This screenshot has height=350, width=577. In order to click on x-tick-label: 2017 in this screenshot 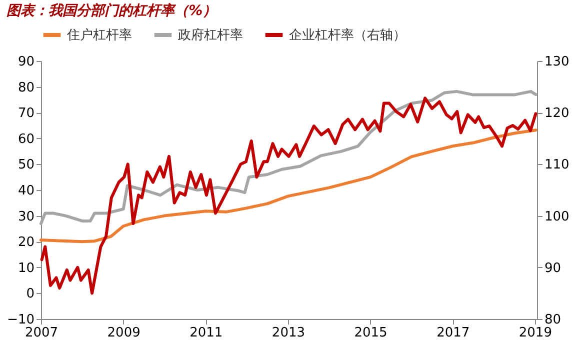, I will do `click(453, 333)`.